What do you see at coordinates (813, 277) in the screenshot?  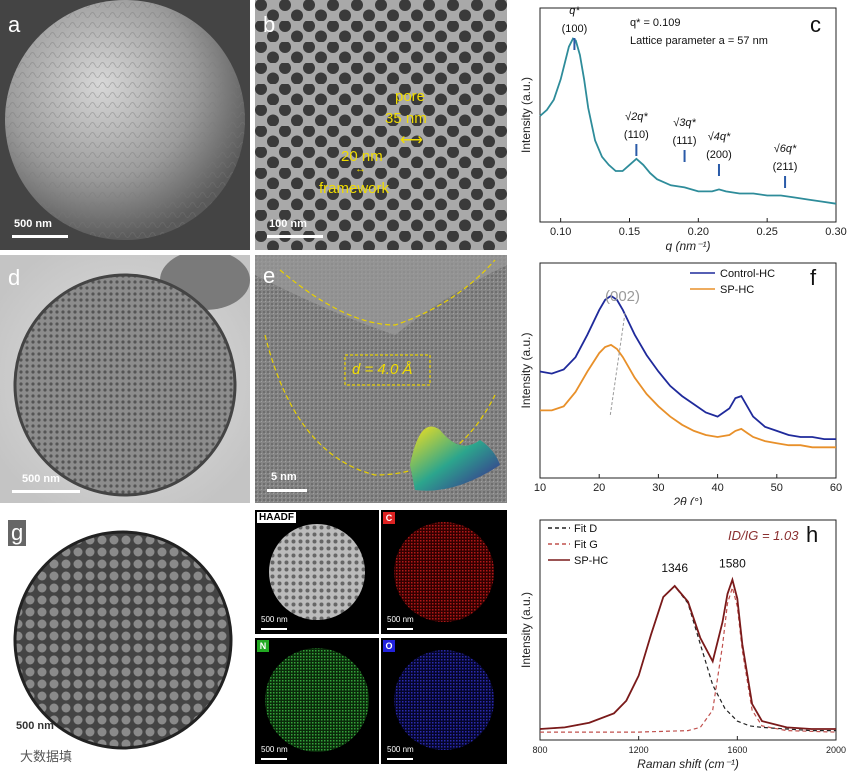 I see `panel-label-f: f` at bounding box center [813, 277].